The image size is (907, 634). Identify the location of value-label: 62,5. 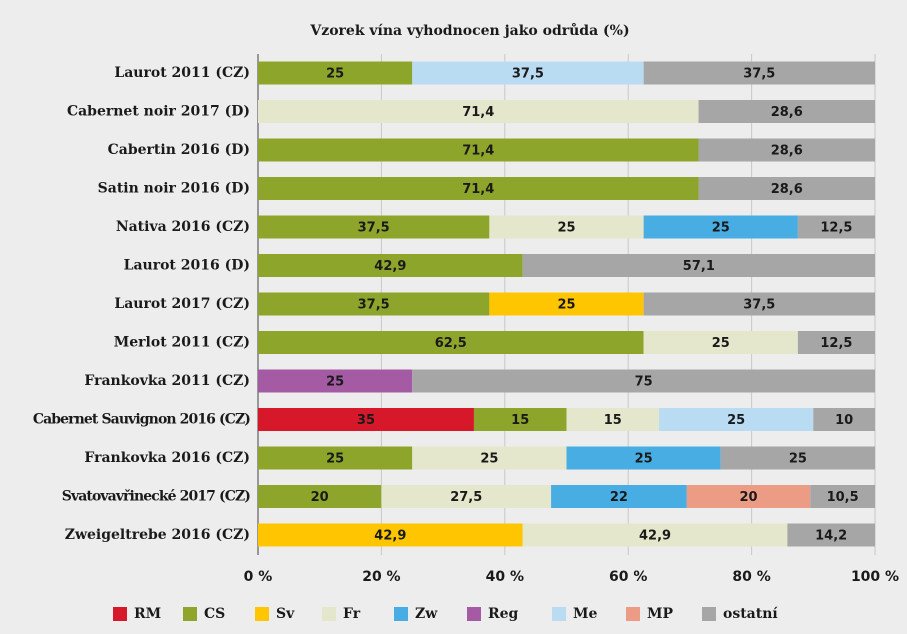
(451, 343).